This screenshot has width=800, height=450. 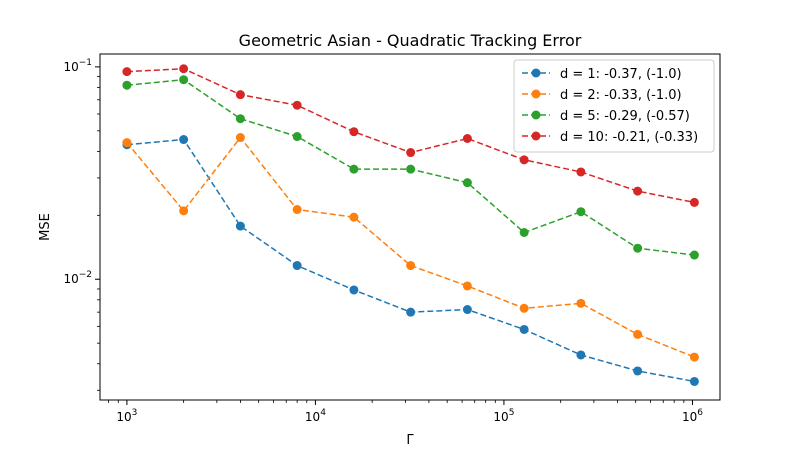 I want to click on y-axis-label: MSE, so click(x=45, y=227).